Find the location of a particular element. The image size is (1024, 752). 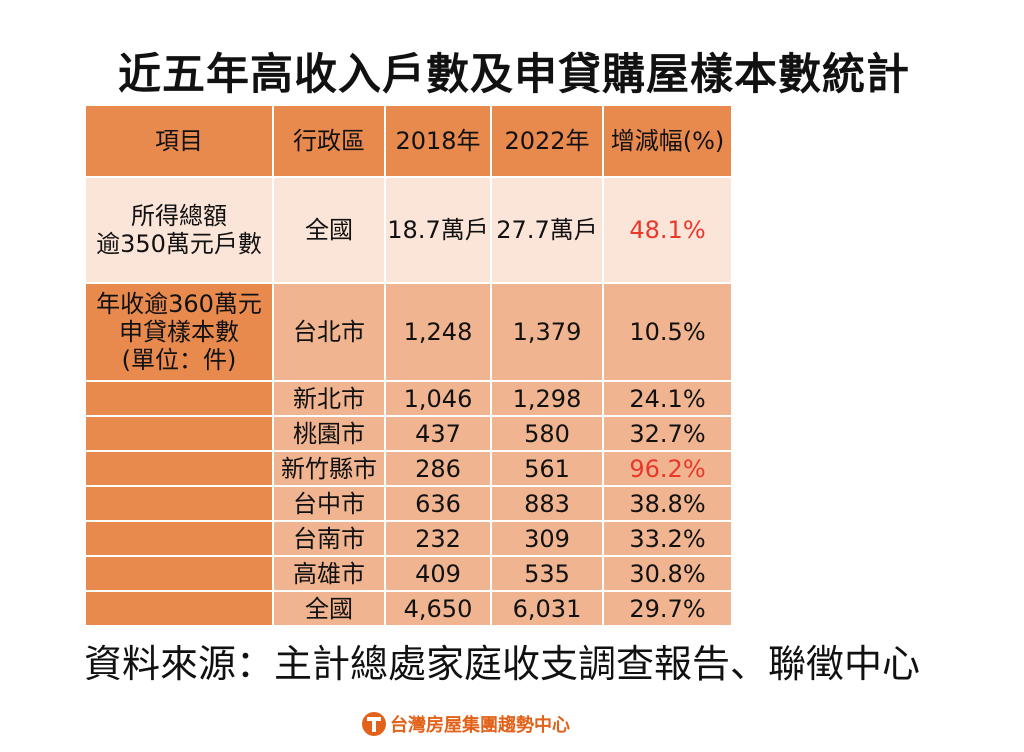

table-row: 高雄市 409 535 30.8% is located at coordinates (408, 573).